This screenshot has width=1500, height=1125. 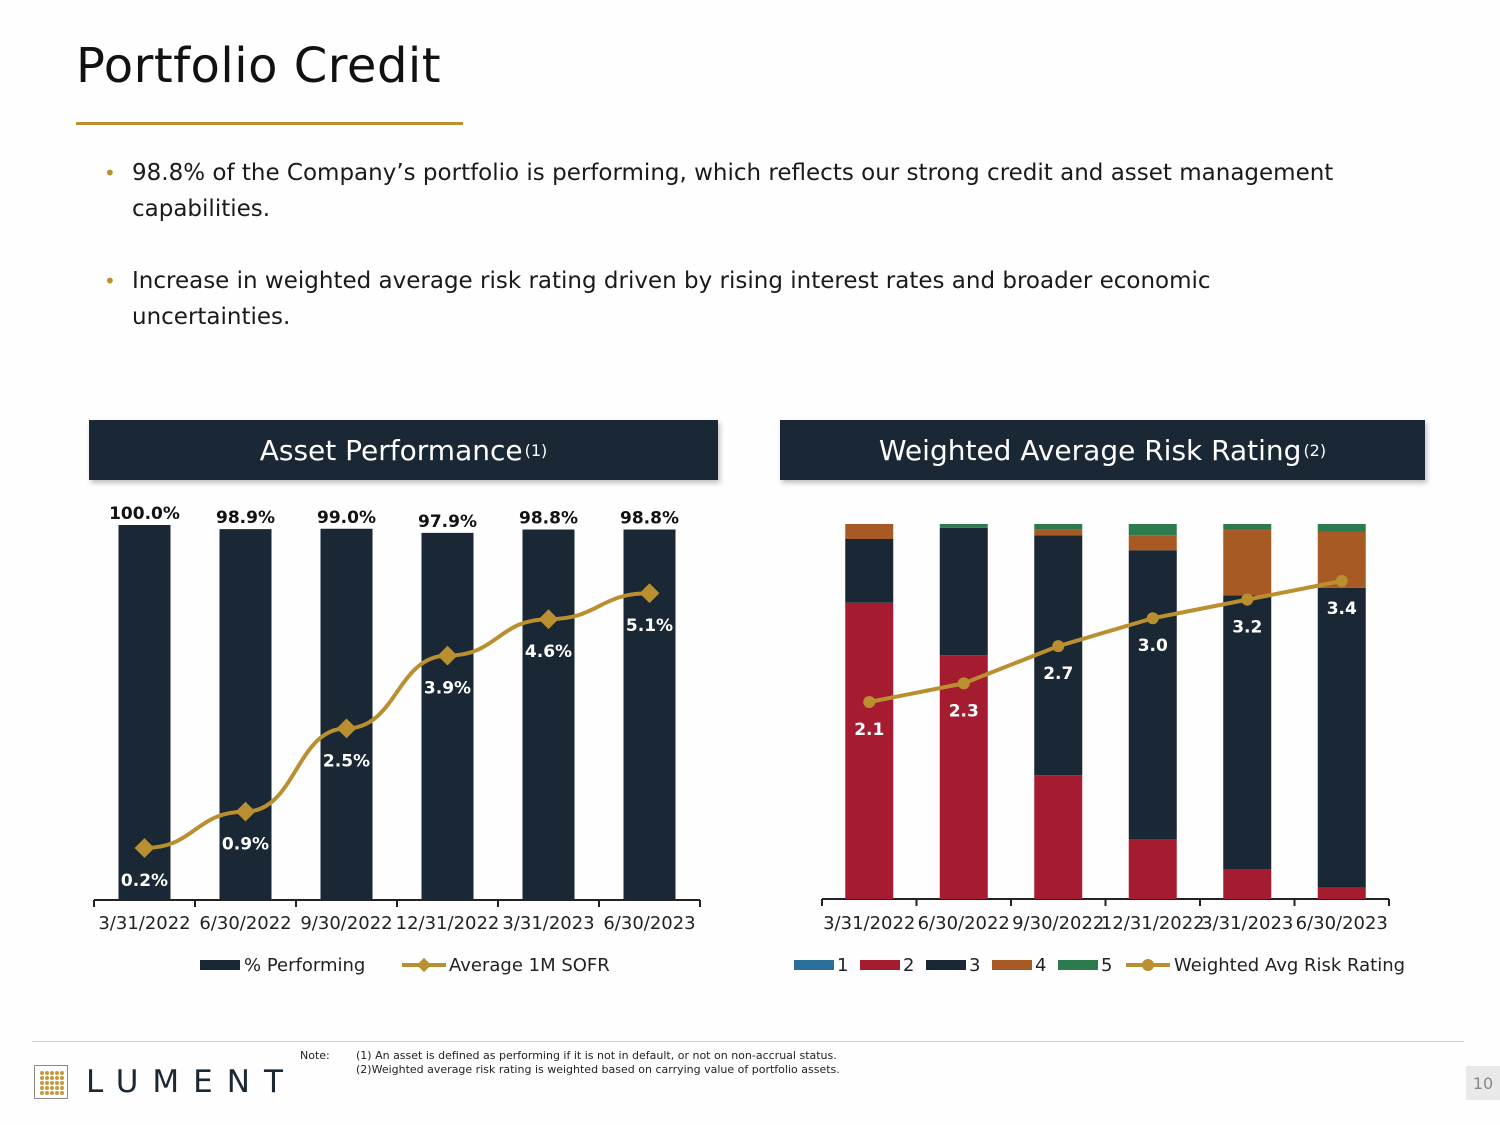 What do you see at coordinates (964, 711) in the screenshot?
I see `risk-rating-data-label: 2.3` at bounding box center [964, 711].